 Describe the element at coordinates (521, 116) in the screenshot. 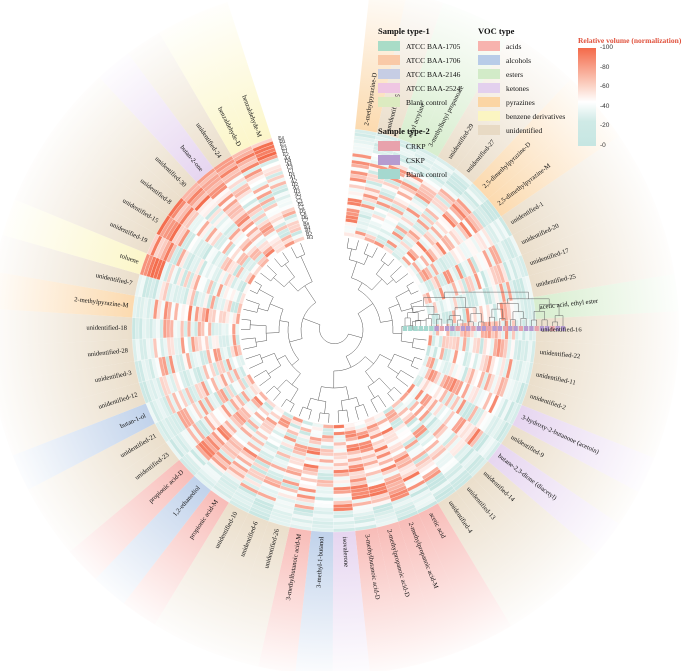

I see `legend_voc-item: benzene derivatives` at that location.